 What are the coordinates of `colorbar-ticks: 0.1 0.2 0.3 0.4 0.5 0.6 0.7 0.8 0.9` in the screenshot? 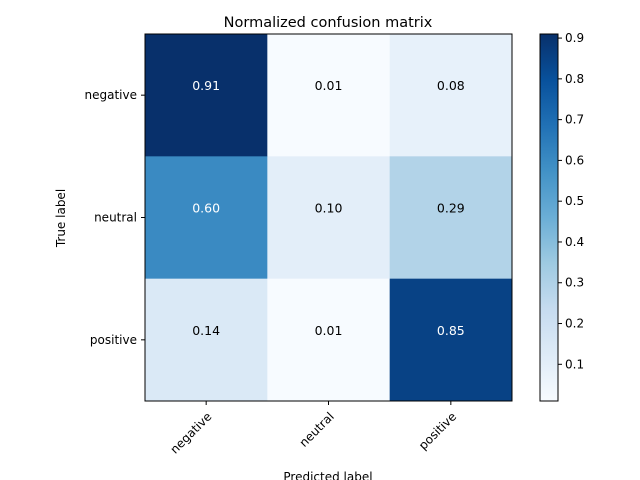 It's located at (571, 201).